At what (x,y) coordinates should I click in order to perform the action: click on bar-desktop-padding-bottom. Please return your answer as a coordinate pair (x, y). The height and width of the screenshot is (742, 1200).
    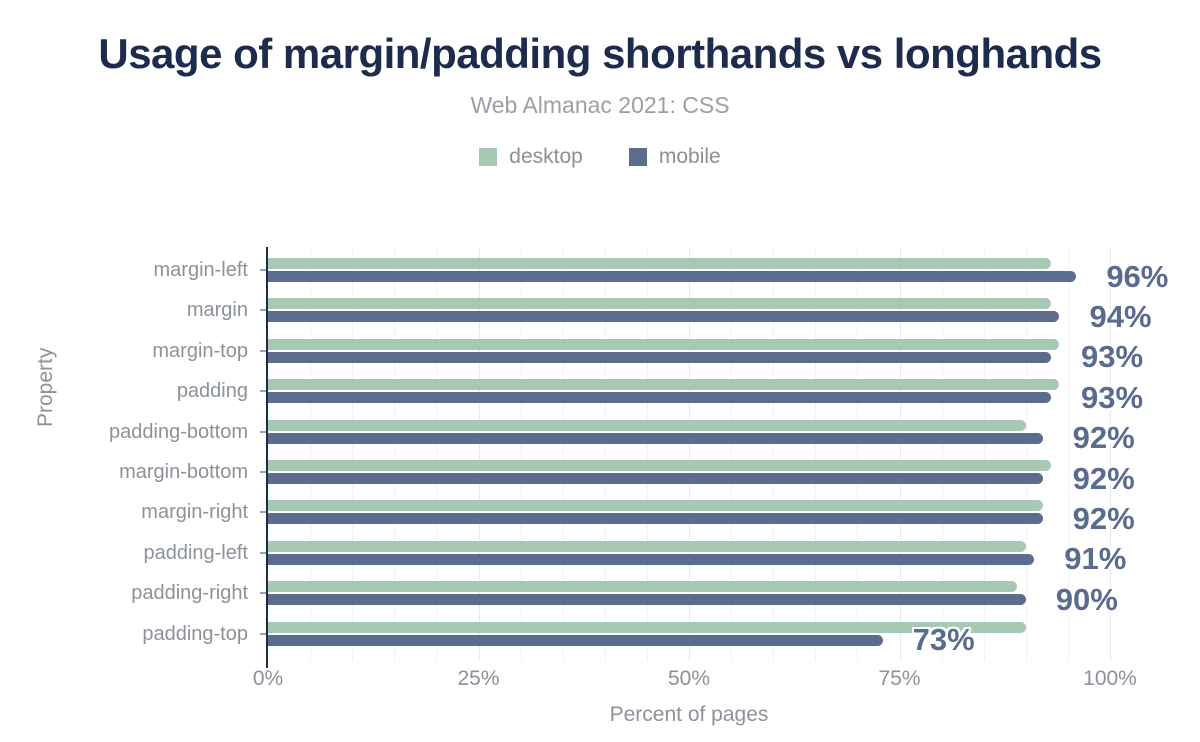
    Looking at the image, I should click on (647, 425).